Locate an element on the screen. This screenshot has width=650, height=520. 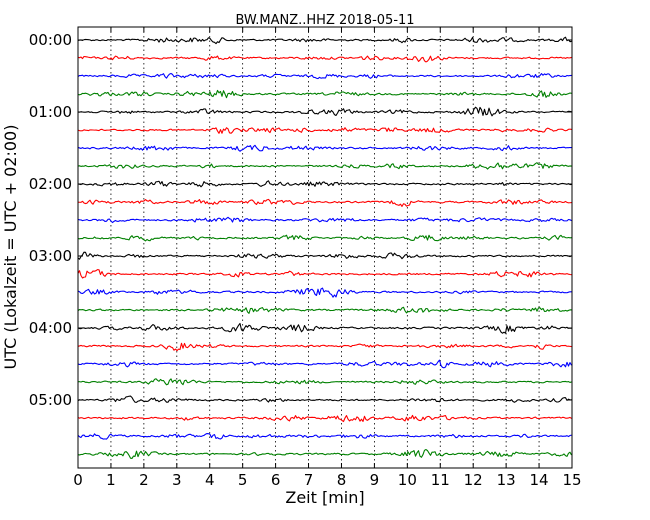
trace-03:30 is located at coordinates (324, 292).